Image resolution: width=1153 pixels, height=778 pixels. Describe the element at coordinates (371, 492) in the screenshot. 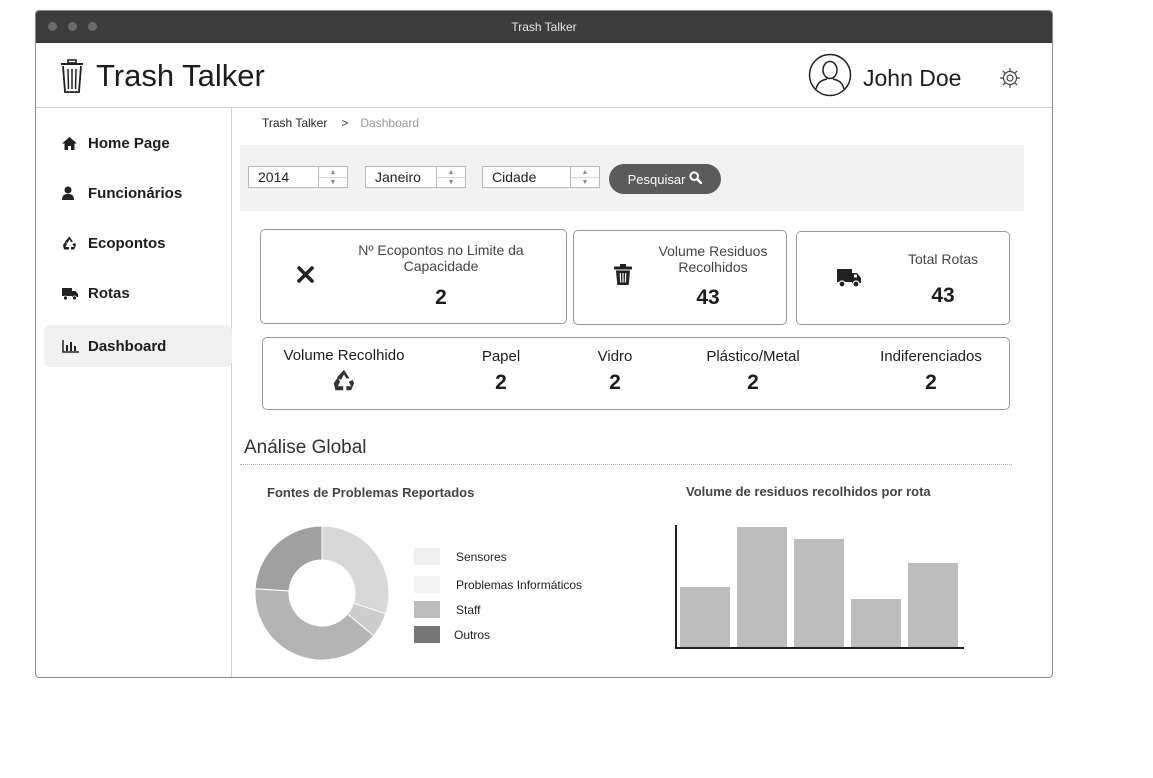

I see `pie-chart-title: Fontes de Problemas Reportados` at that location.